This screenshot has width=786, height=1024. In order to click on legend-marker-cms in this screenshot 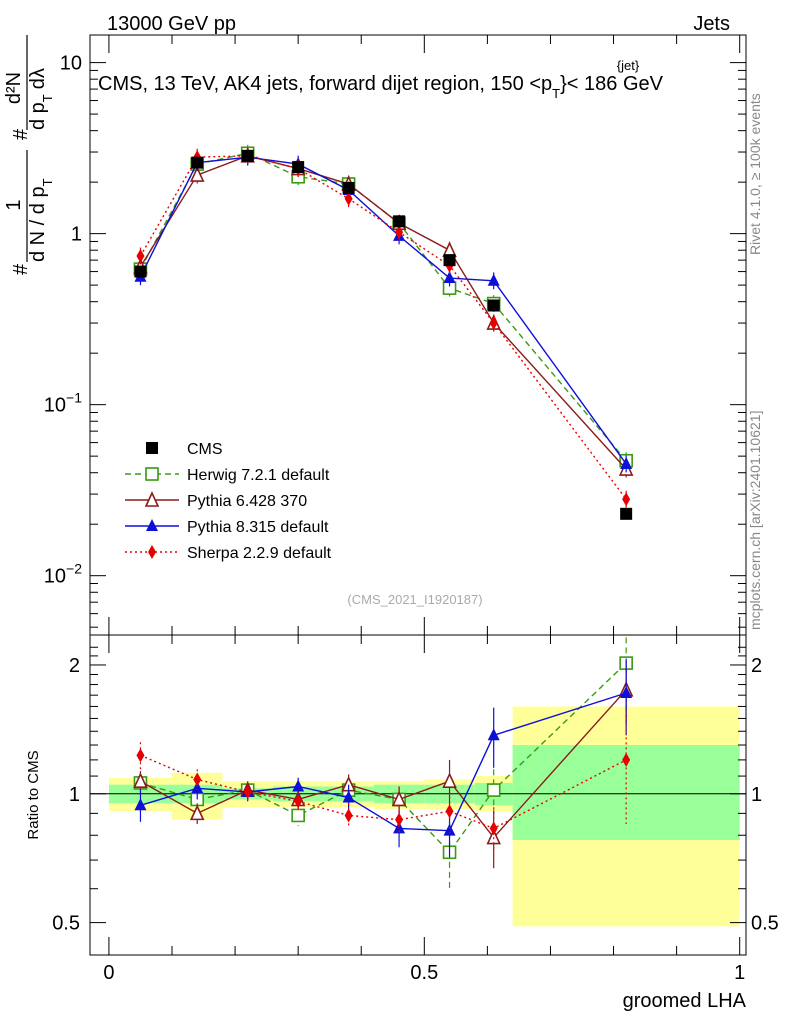, I will do `click(152, 448)`.